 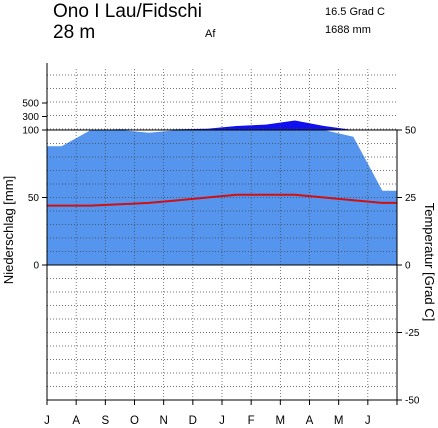 I want to click on station-name: Ono I Lau/Fidschi, so click(x=127, y=11).